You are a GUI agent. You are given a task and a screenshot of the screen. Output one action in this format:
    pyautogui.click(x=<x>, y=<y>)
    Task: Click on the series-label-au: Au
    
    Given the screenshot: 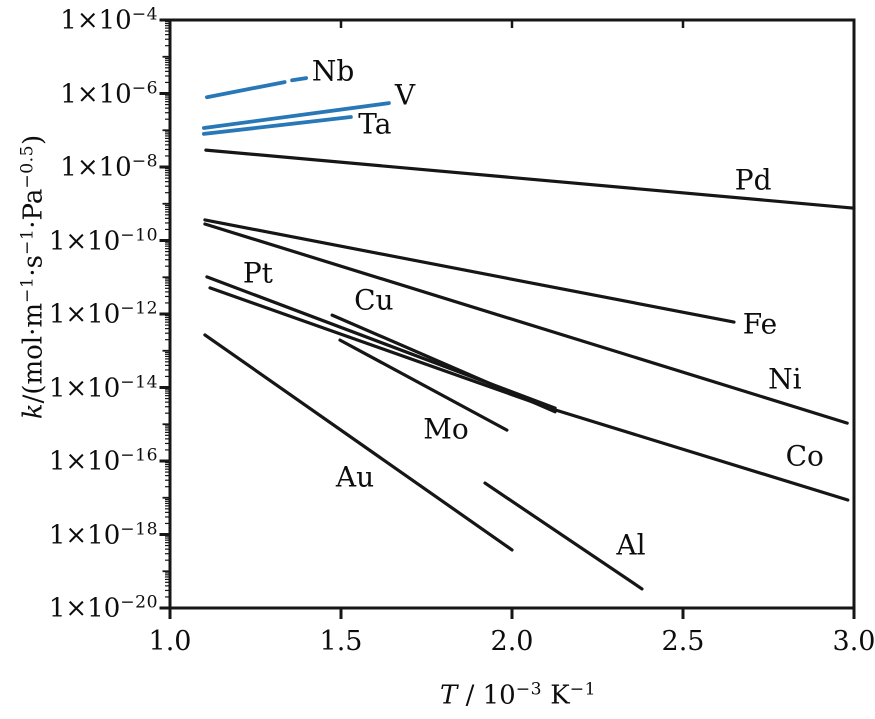 What is the action you would take?
    pyautogui.click(x=355, y=477)
    